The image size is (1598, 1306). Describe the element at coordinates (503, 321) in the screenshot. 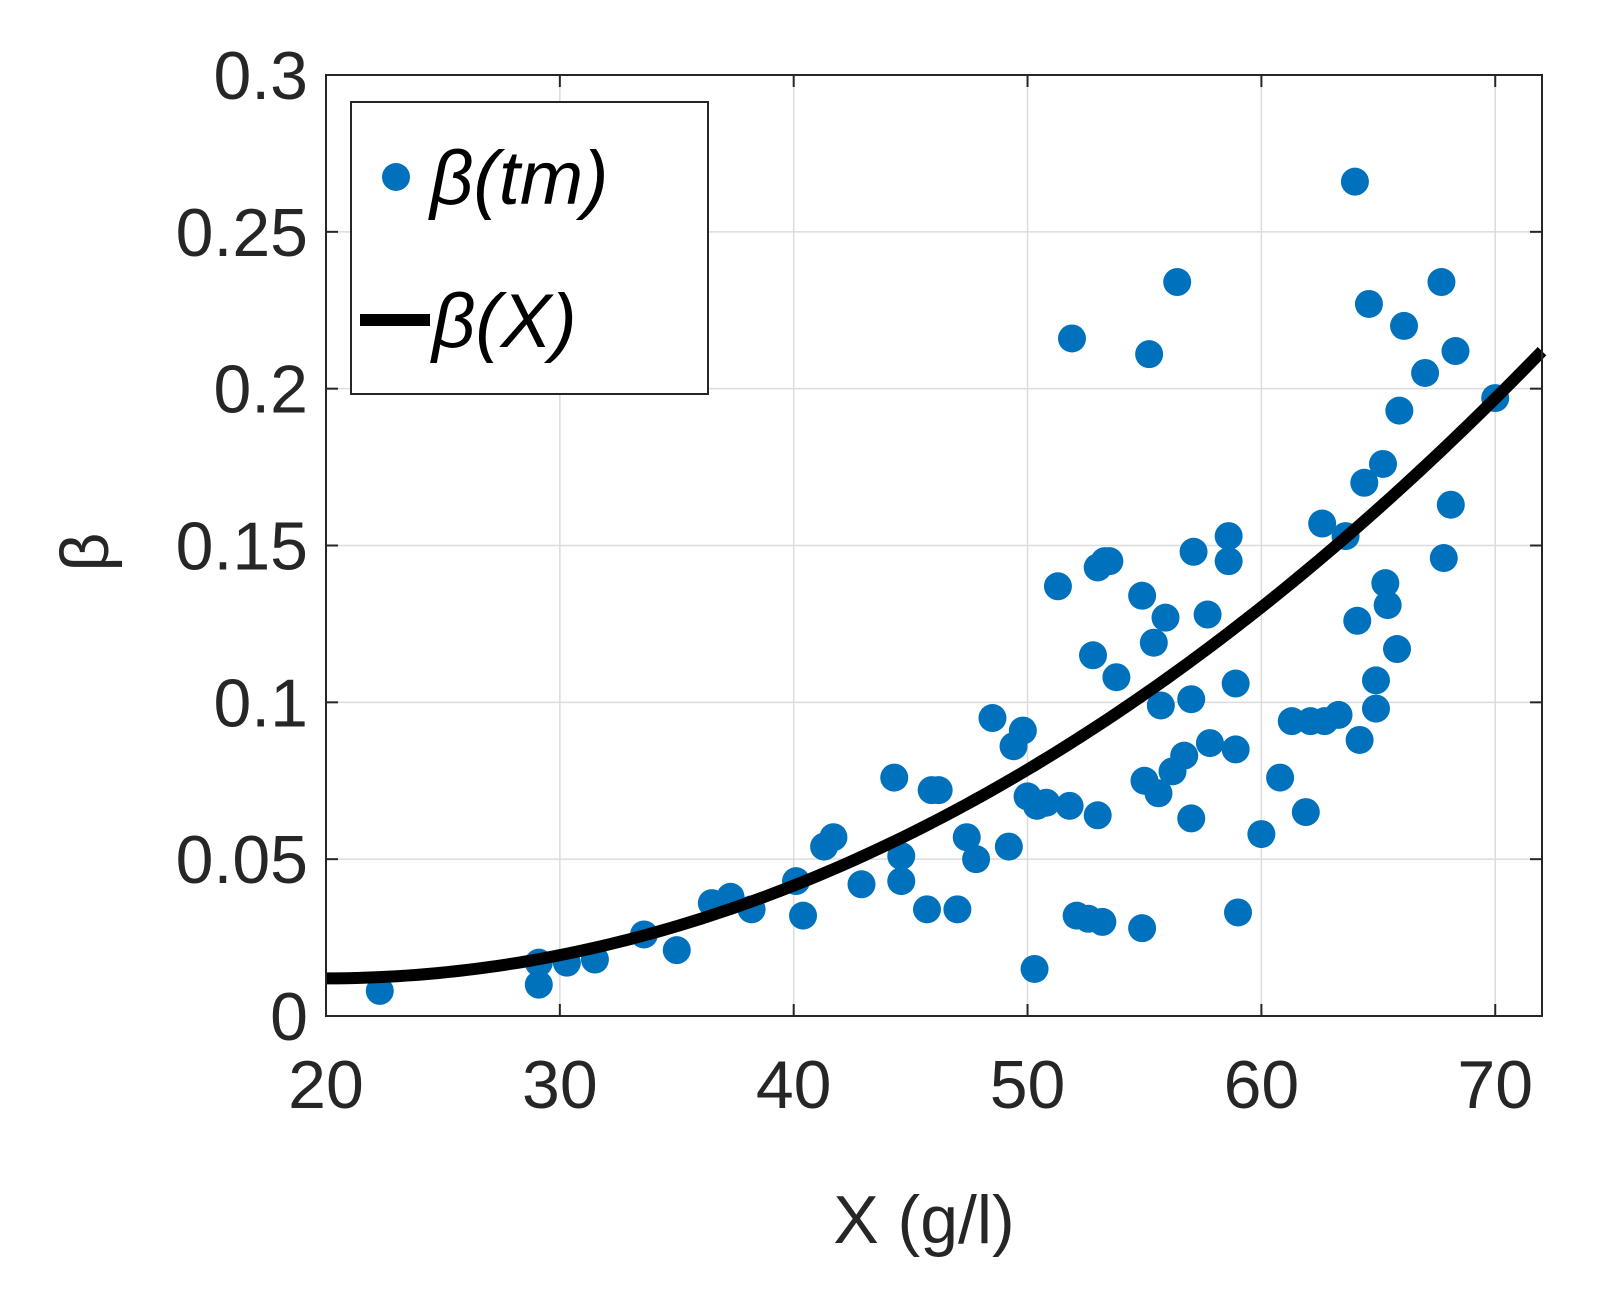

I see `legend-line-label: β(X)` at that location.